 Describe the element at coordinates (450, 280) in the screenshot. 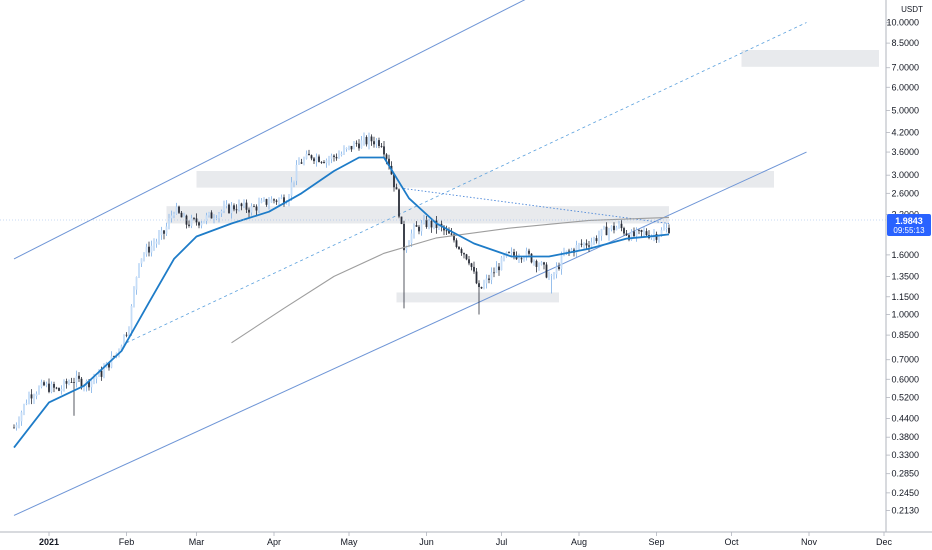

I see `slow-moving-average-line` at that location.